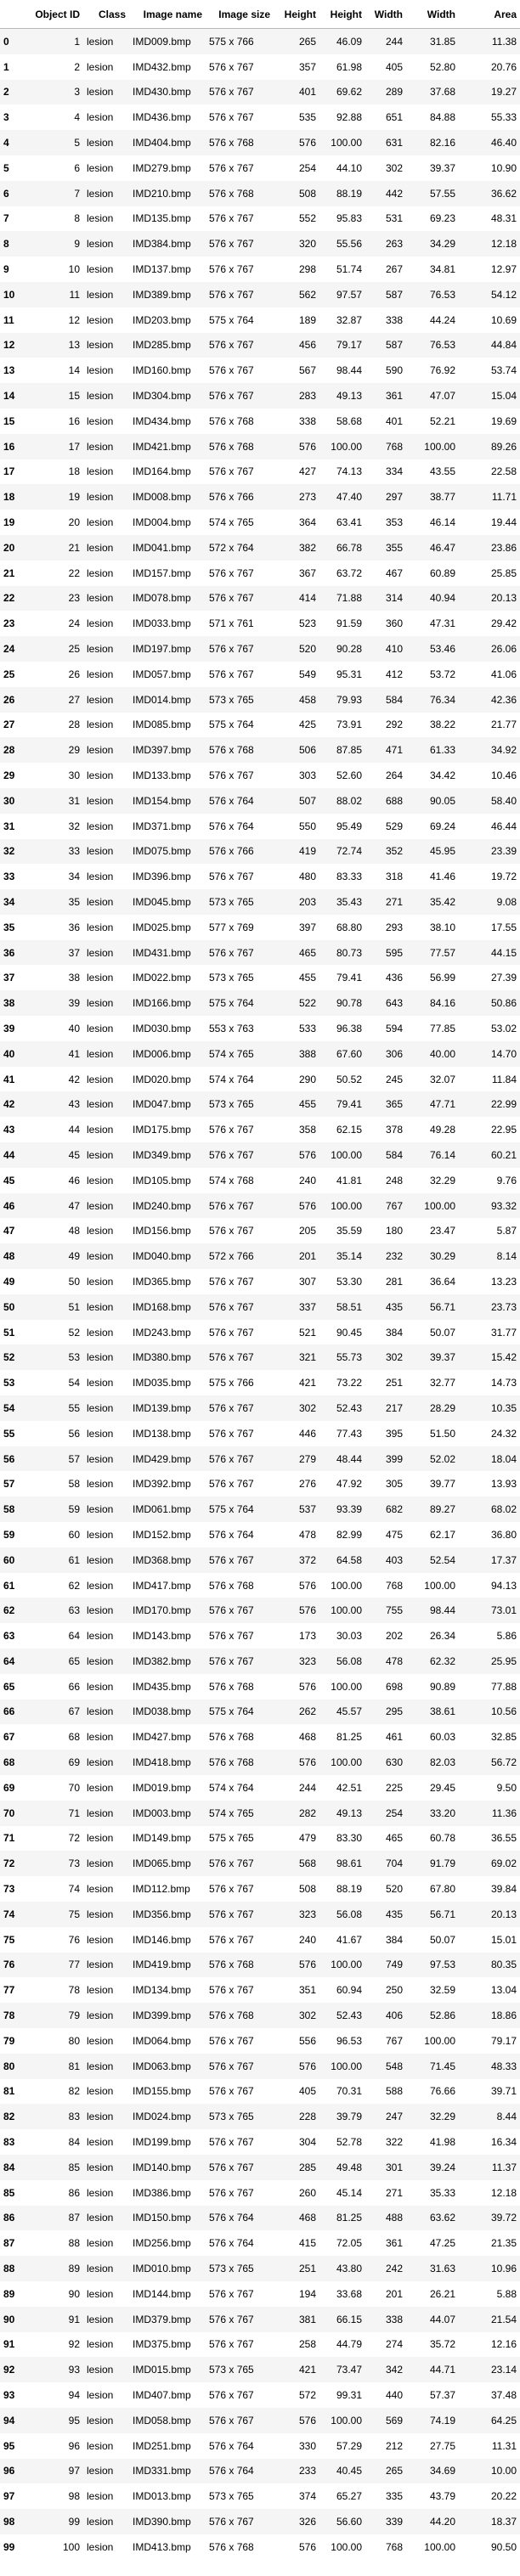 The height and width of the screenshot is (2576, 520). I want to click on object-id-cell: 70, so click(74, 1787).